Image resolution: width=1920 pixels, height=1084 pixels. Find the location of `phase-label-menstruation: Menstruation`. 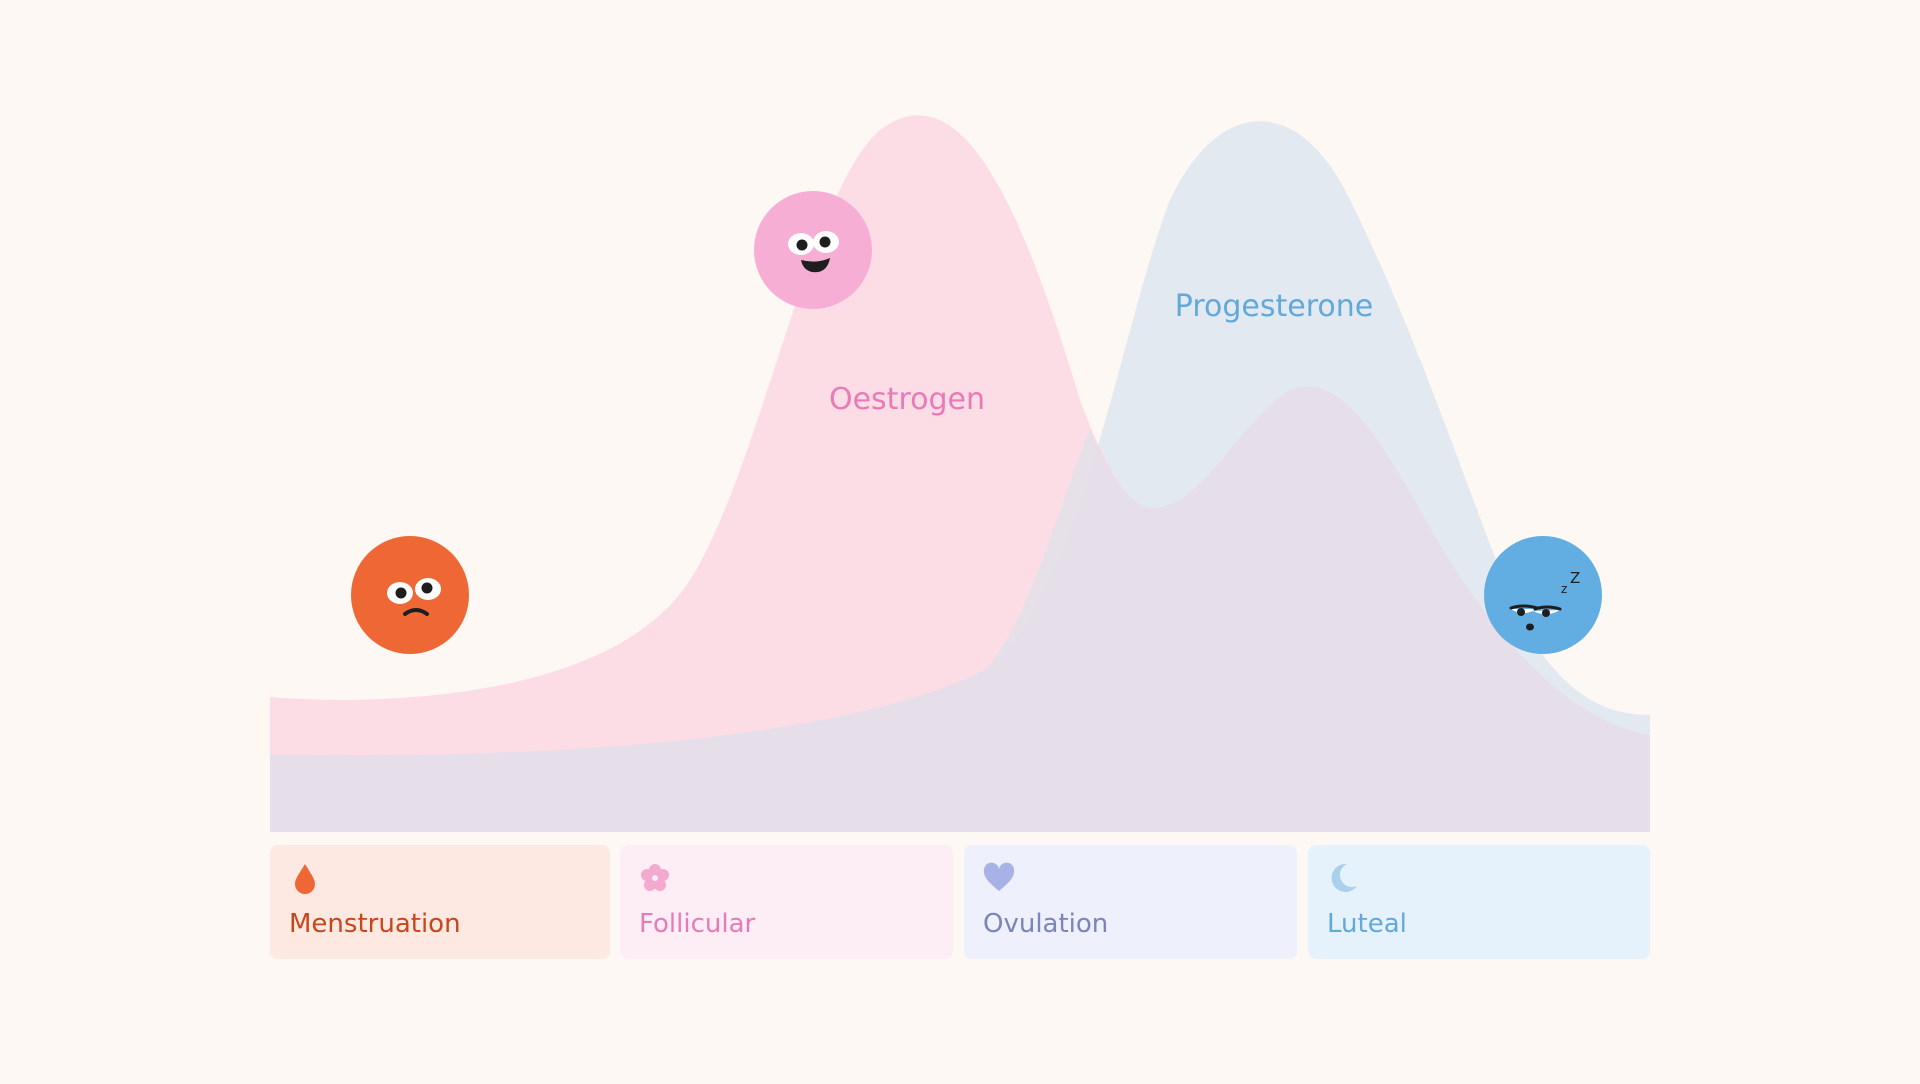

phase-label-menstruation: Menstruation is located at coordinates (375, 924).